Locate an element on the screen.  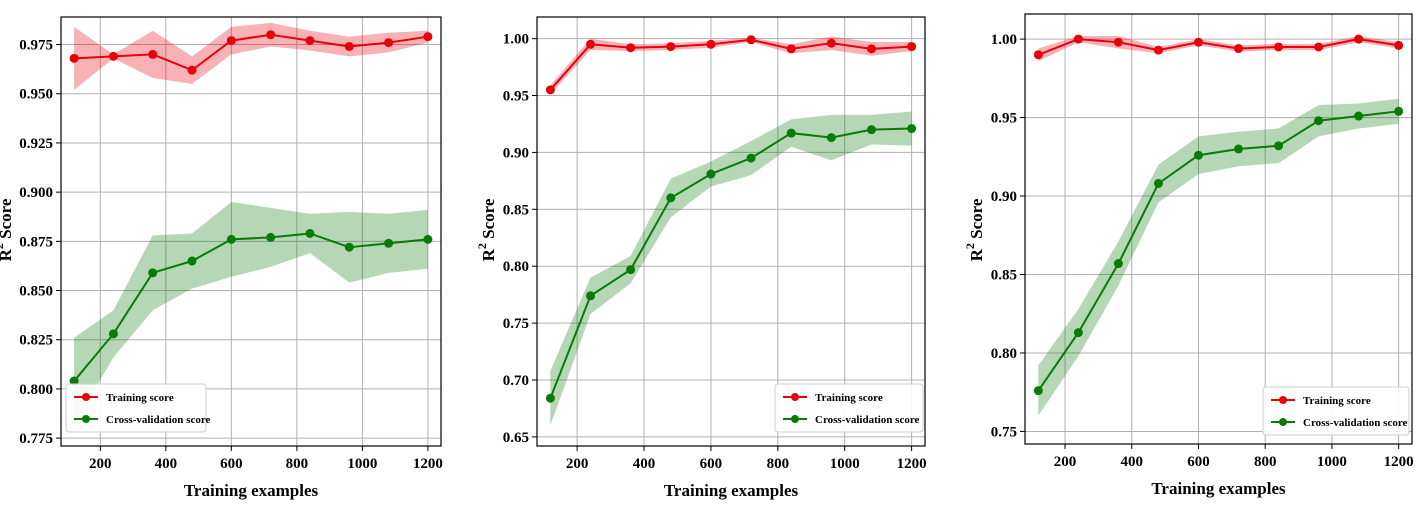
series-cross-validation is located at coordinates (251, 313).